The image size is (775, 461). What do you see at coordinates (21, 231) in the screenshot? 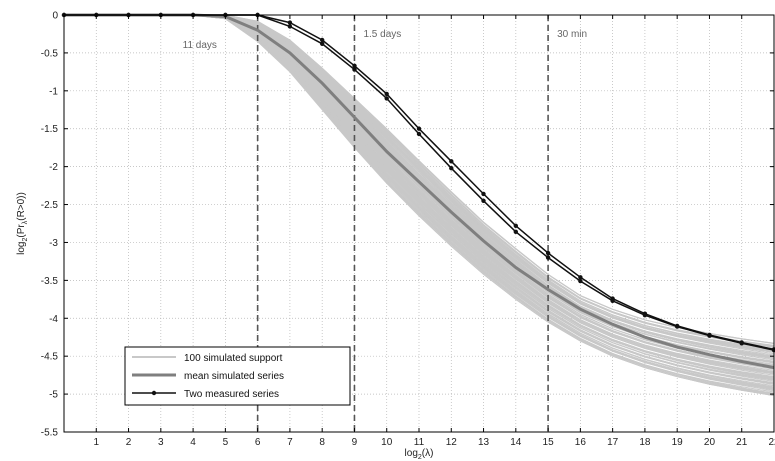
I see `y-axis-label-rest-a: (Pr` at bounding box center [21, 231].